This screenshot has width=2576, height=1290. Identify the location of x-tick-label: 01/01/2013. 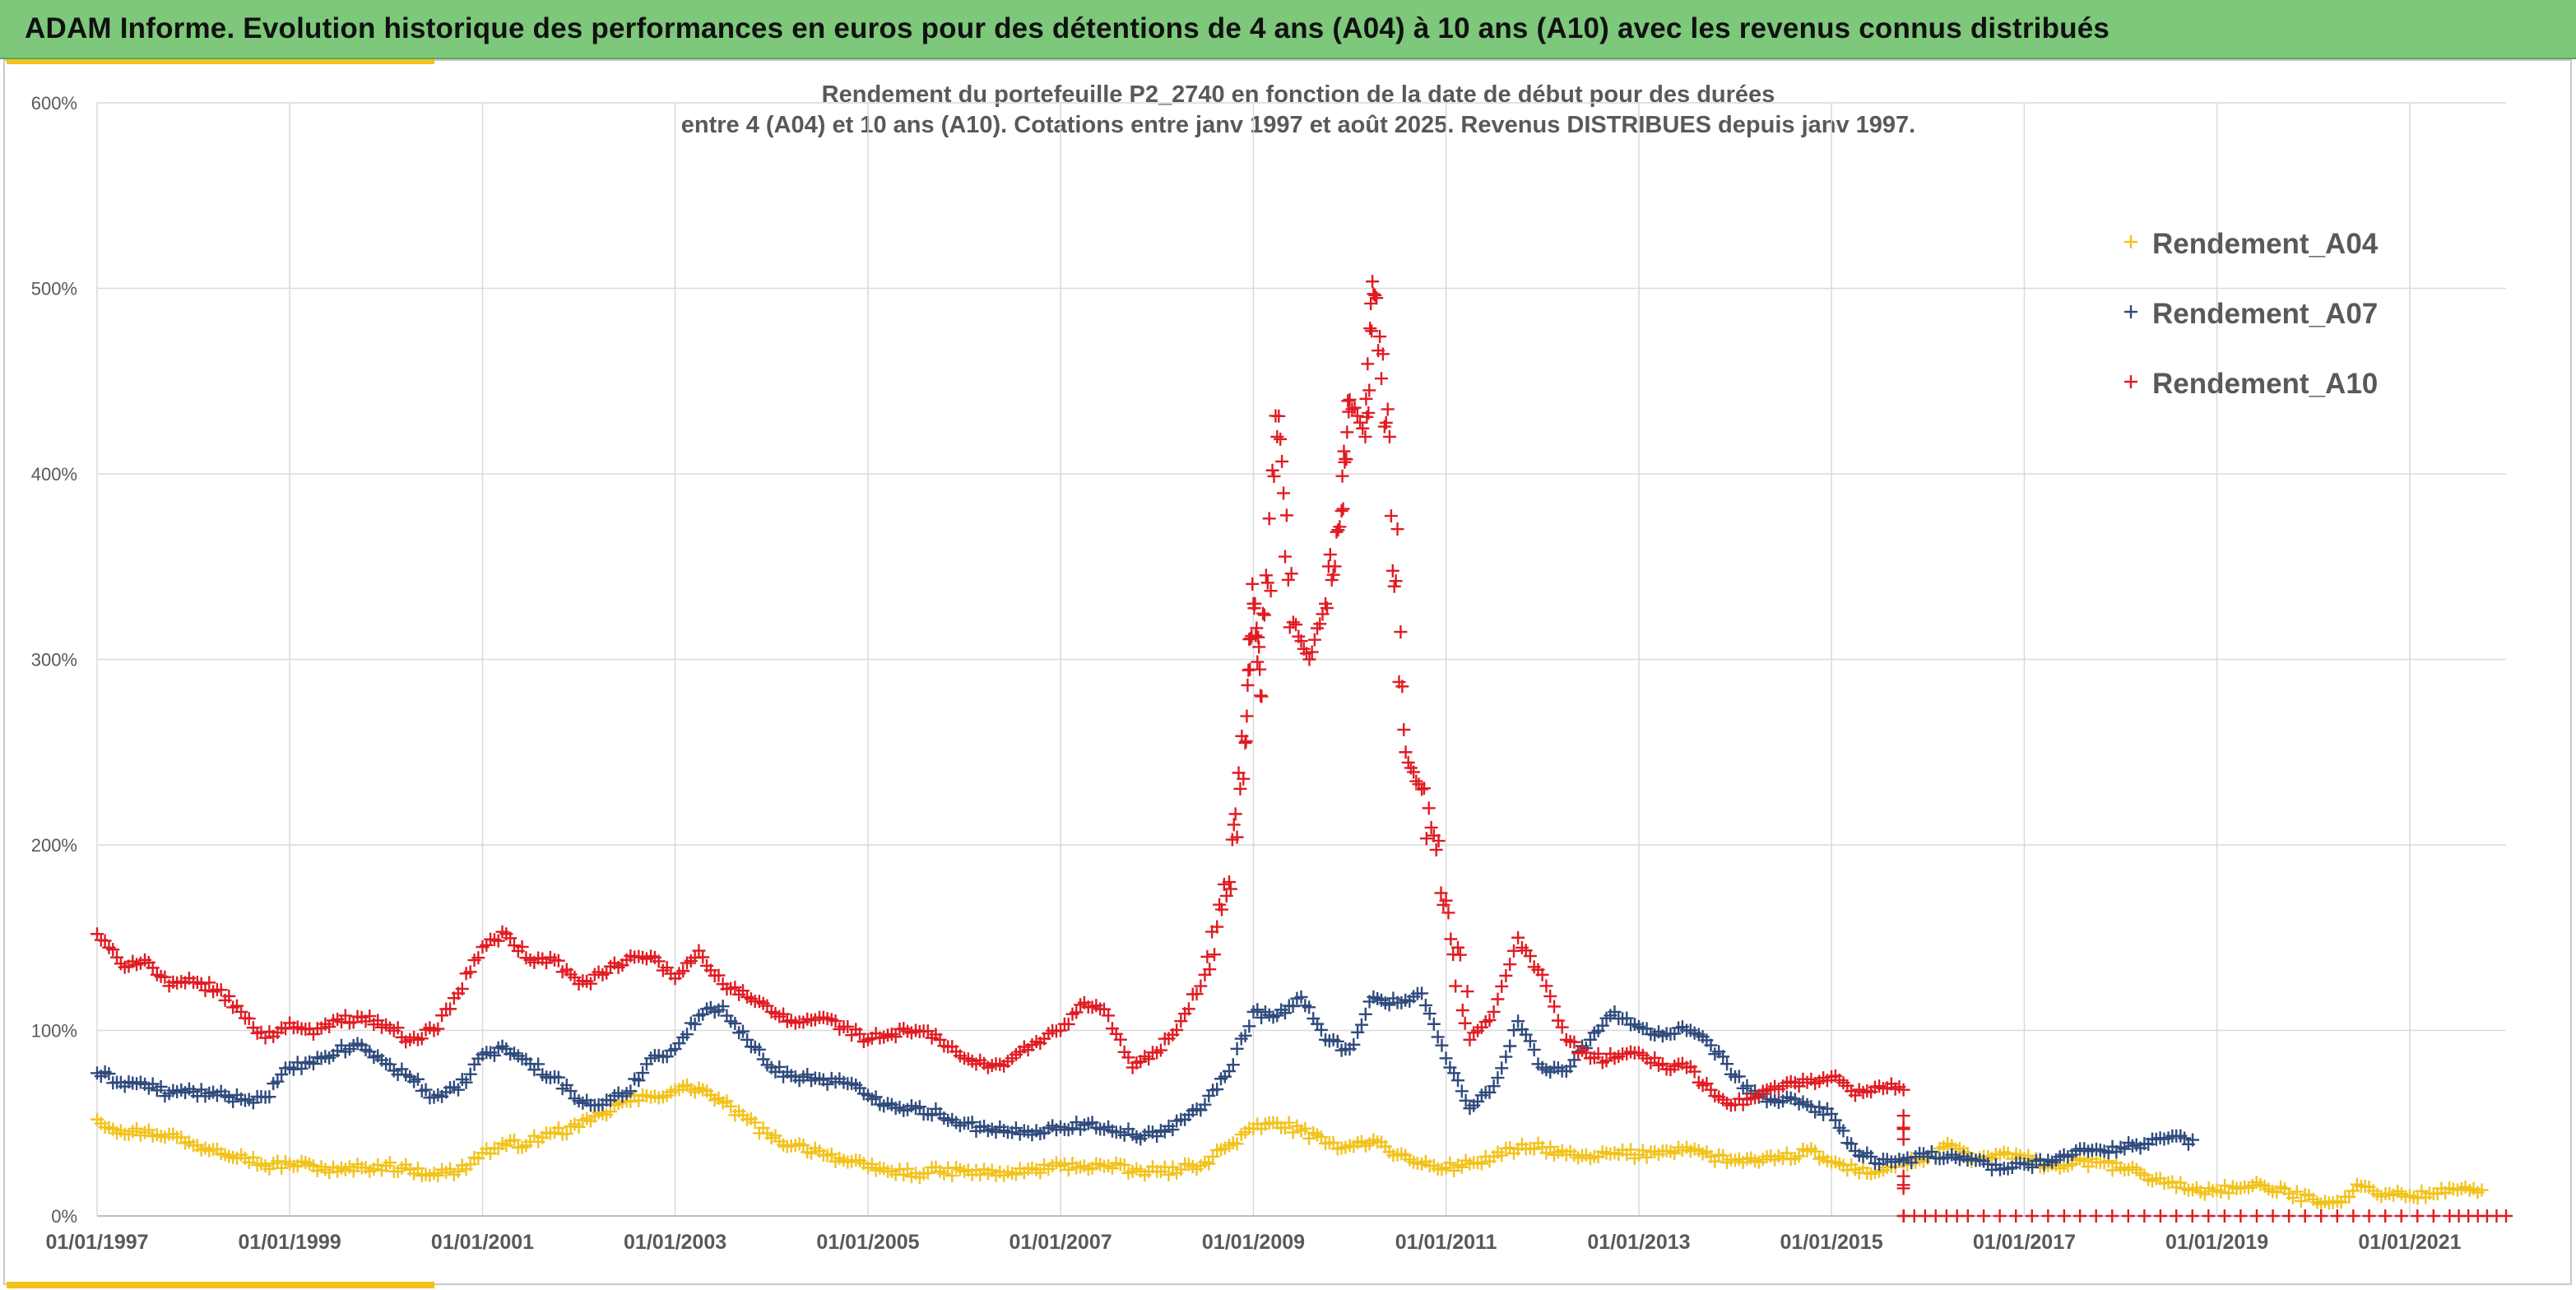
(1639, 1242).